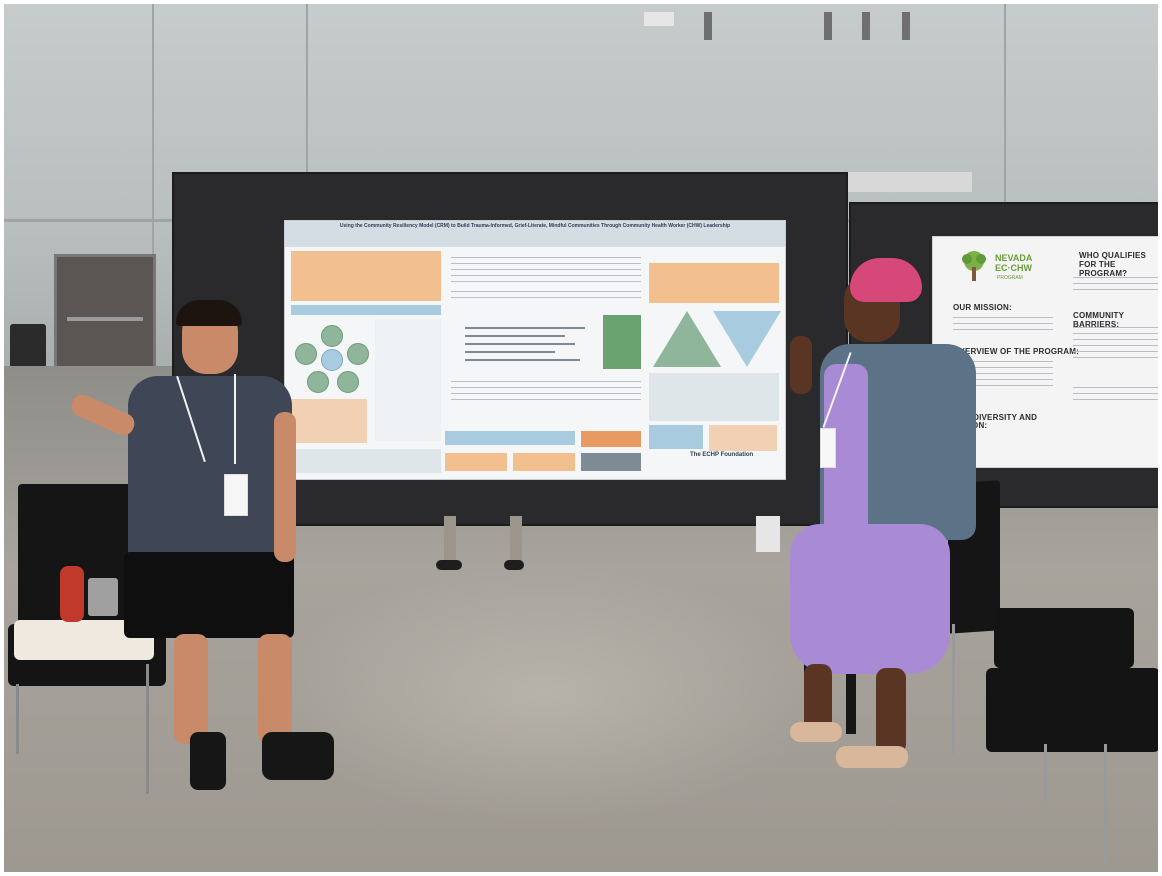 Image resolution: width=1162 pixels, height=876 pixels. What do you see at coordinates (514, 565) in the screenshot?
I see `background-person-shoe` at bounding box center [514, 565].